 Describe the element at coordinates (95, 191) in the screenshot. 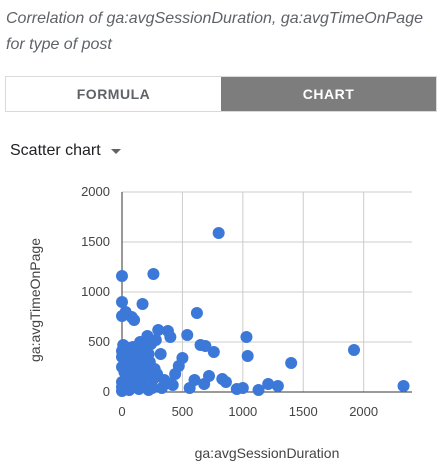

I see `y-tick-label: 2000` at that location.